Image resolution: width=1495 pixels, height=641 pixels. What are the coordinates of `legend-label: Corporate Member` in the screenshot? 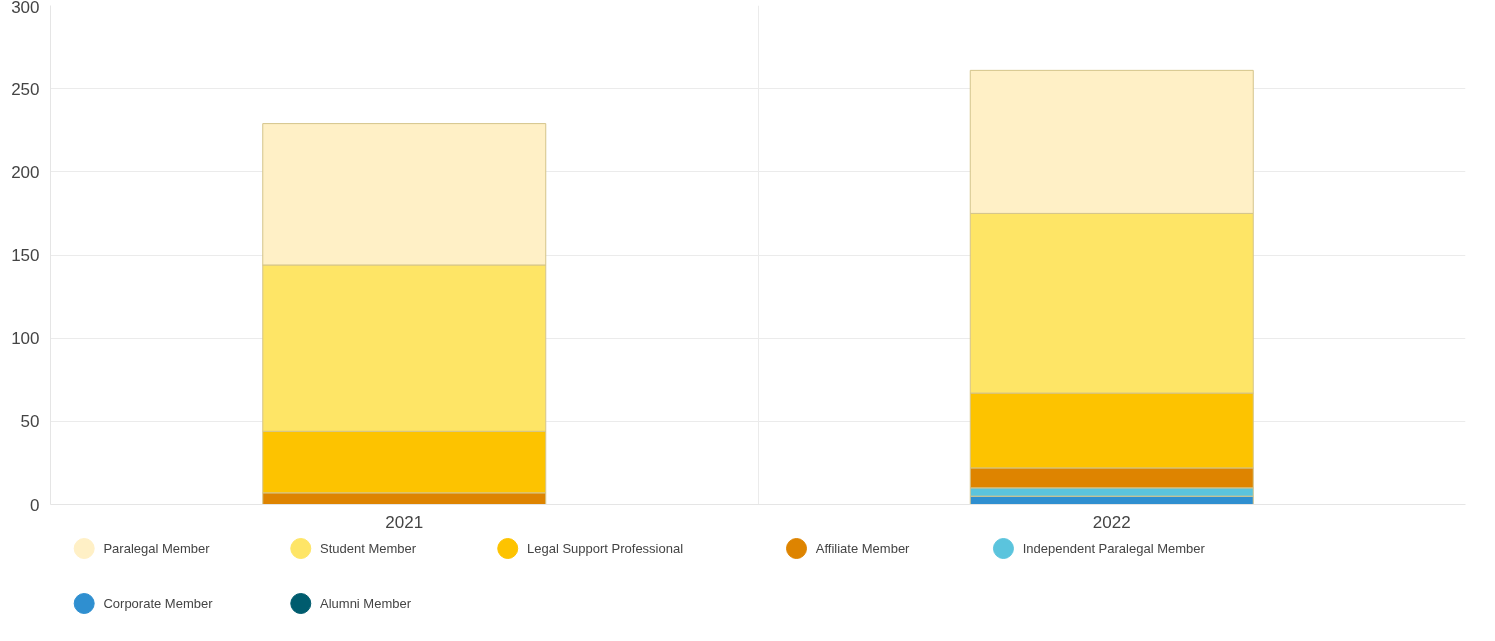 It's located at (158, 603).